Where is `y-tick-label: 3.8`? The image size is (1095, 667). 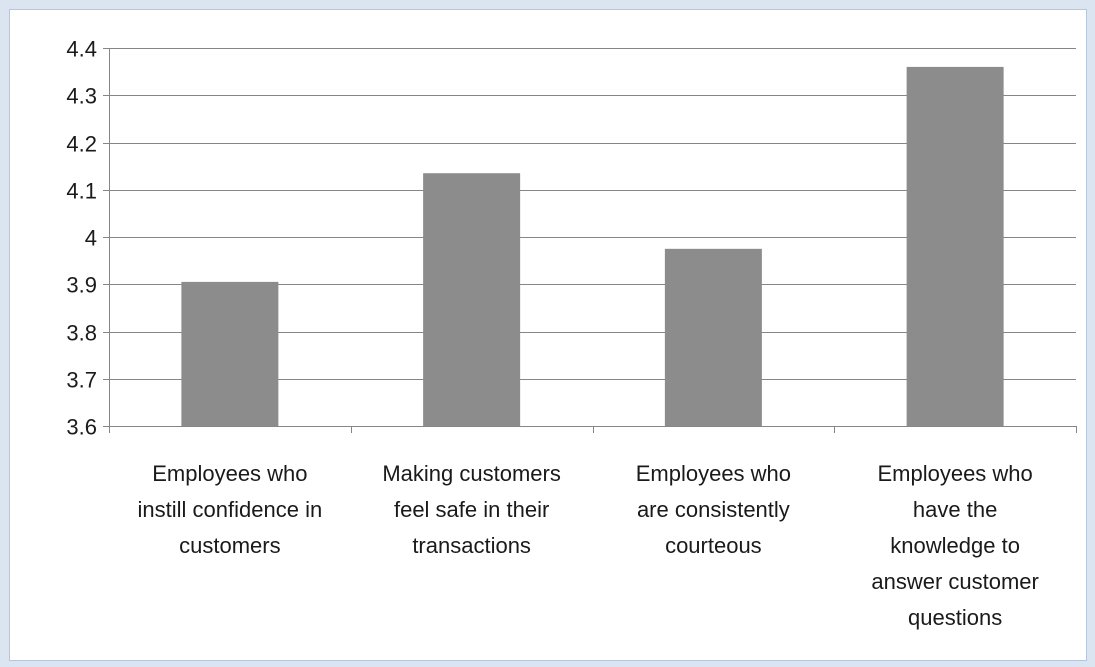
y-tick-label: 3.8 is located at coordinates (81, 333).